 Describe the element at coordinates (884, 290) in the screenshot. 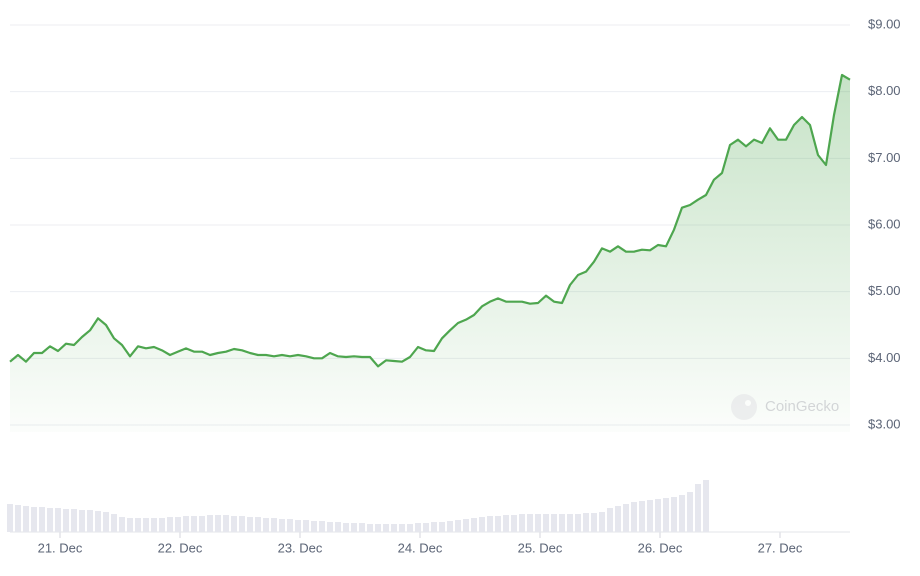

I see `y-tick-label: $5.00` at that location.